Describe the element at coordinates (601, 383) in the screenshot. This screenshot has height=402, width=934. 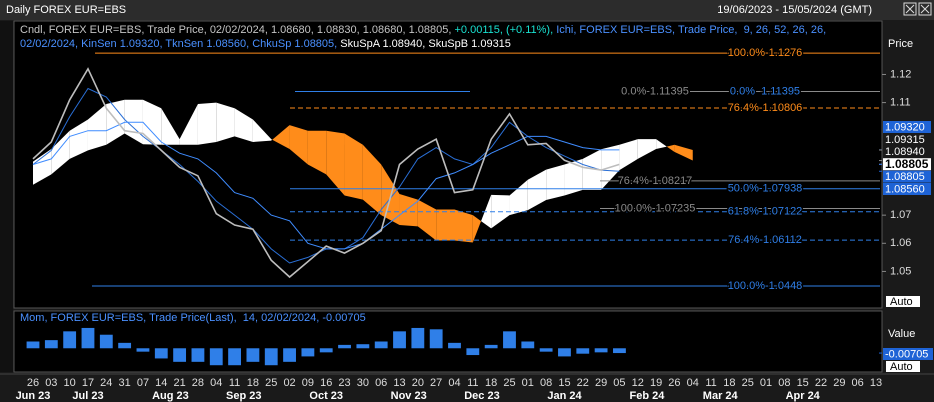
I see `x-tick-label: 29` at that location.